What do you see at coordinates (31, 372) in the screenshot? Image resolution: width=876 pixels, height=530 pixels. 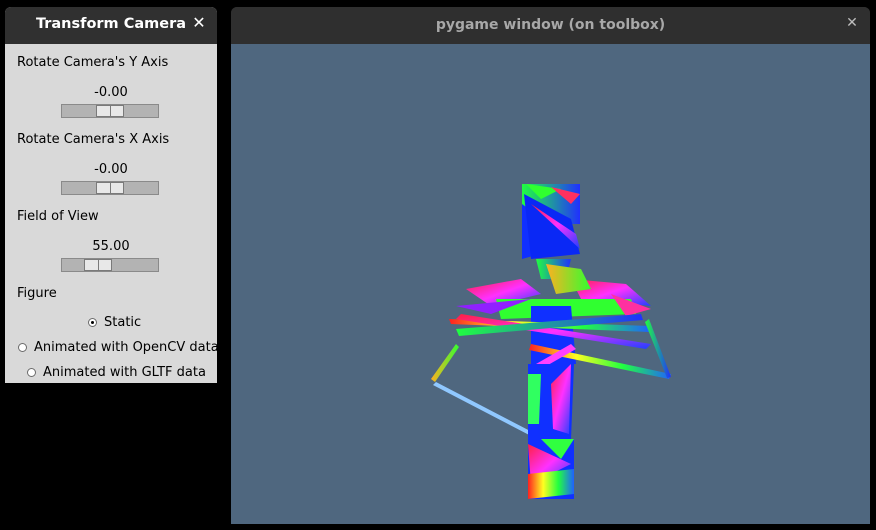 I see `radio-gltf-indicator` at bounding box center [31, 372].